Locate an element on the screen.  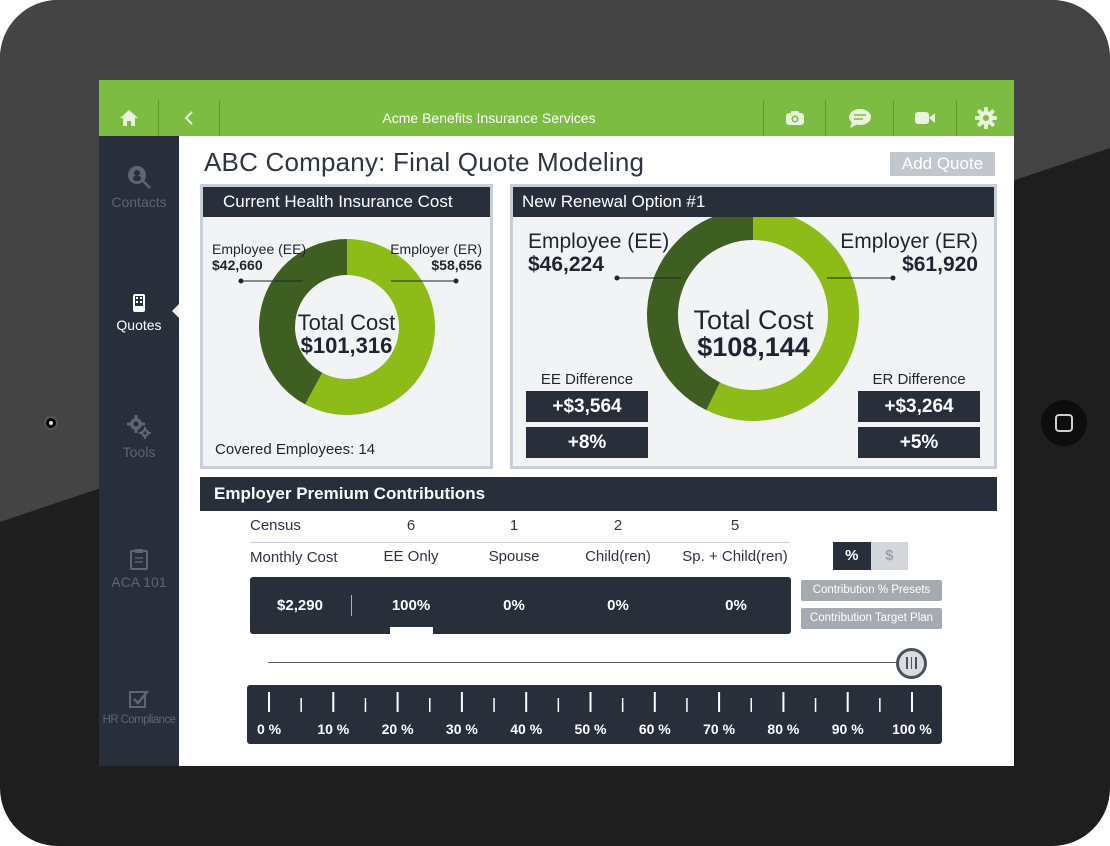
mode-toggle: % $ is located at coordinates (870, 556).